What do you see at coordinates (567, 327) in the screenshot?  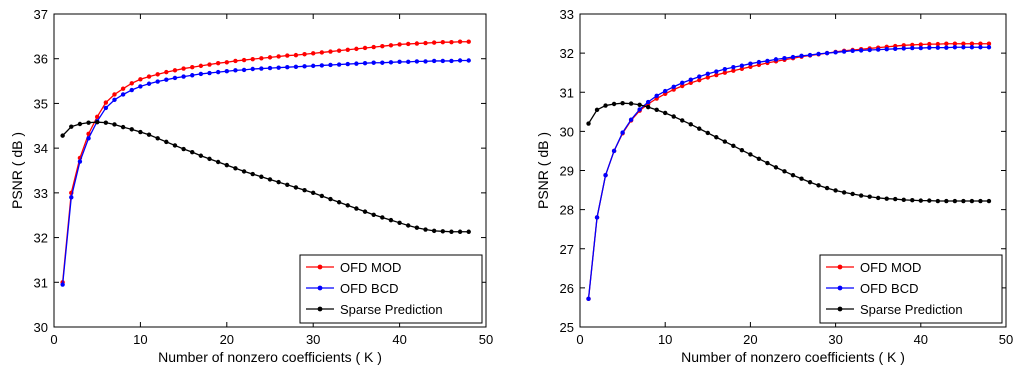 I see `y-tick-label: 25` at bounding box center [567, 327].